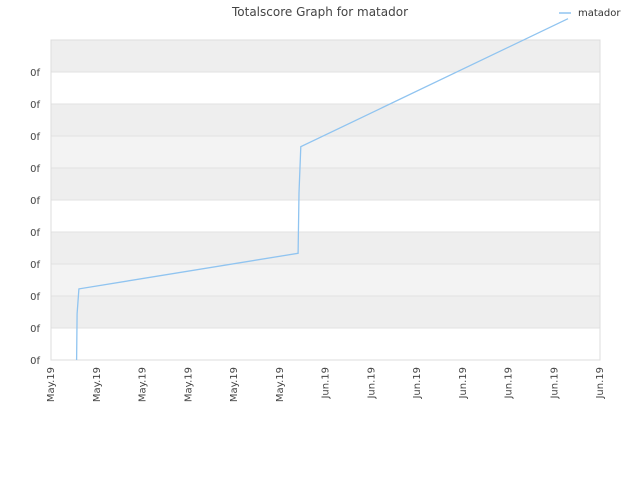 The width and height of the screenshot is (640, 480). What do you see at coordinates (599, 13) in the screenshot?
I see `legend-label-matador: matador` at bounding box center [599, 13].